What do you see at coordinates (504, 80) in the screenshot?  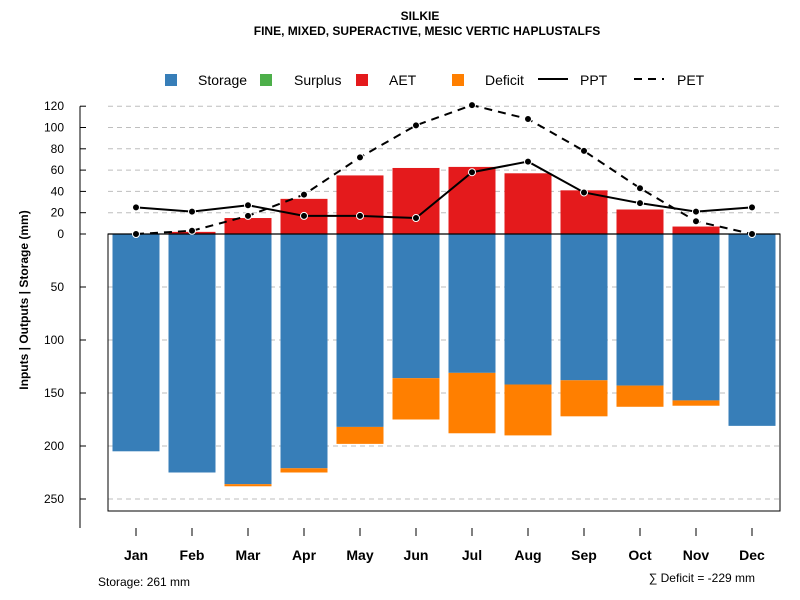 I see `legend-label-deficit: Deficit` at bounding box center [504, 80].